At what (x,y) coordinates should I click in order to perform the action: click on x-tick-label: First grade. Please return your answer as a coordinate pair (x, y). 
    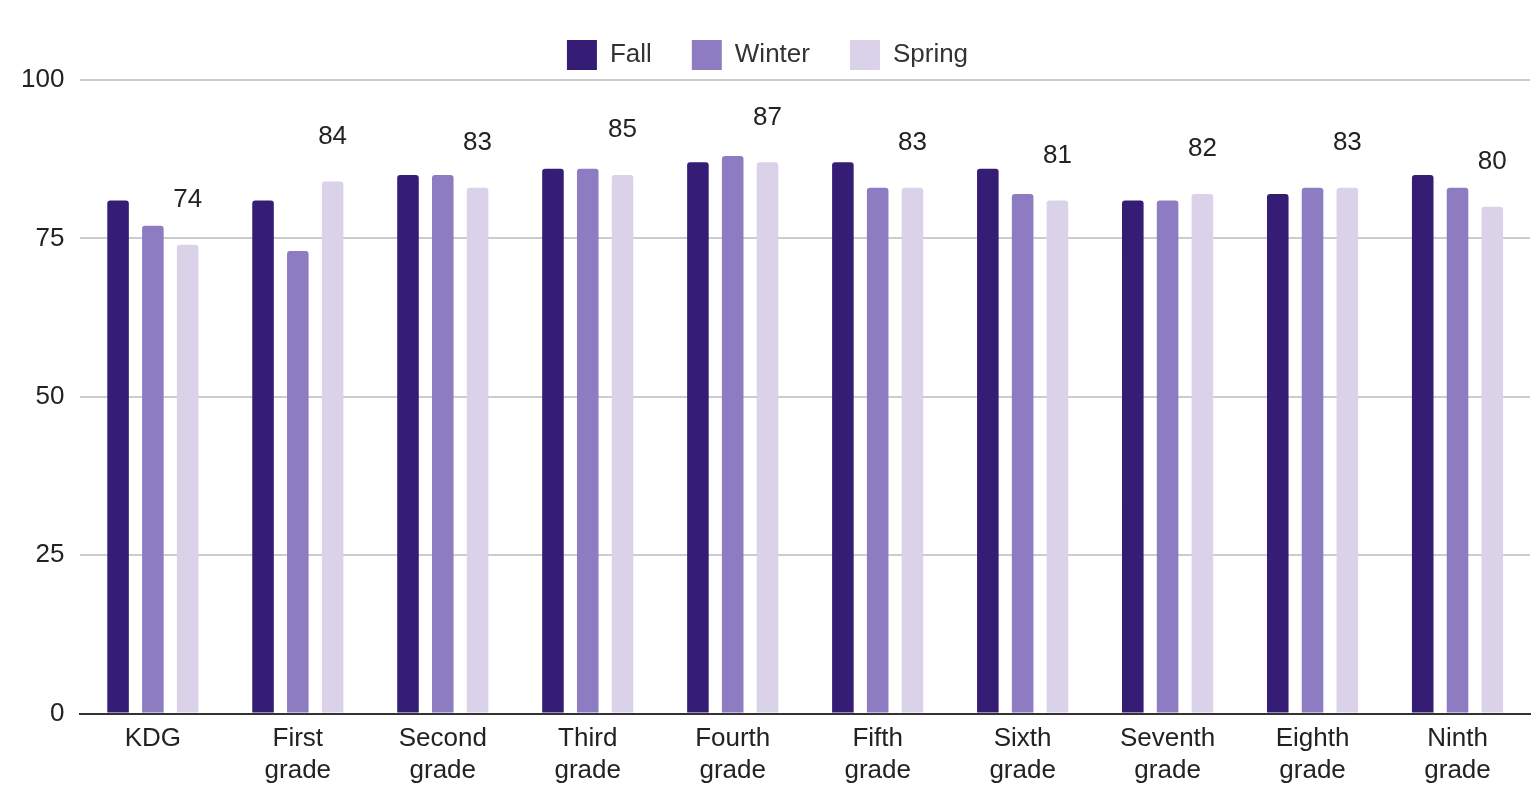
    Looking at the image, I should click on (298, 753).